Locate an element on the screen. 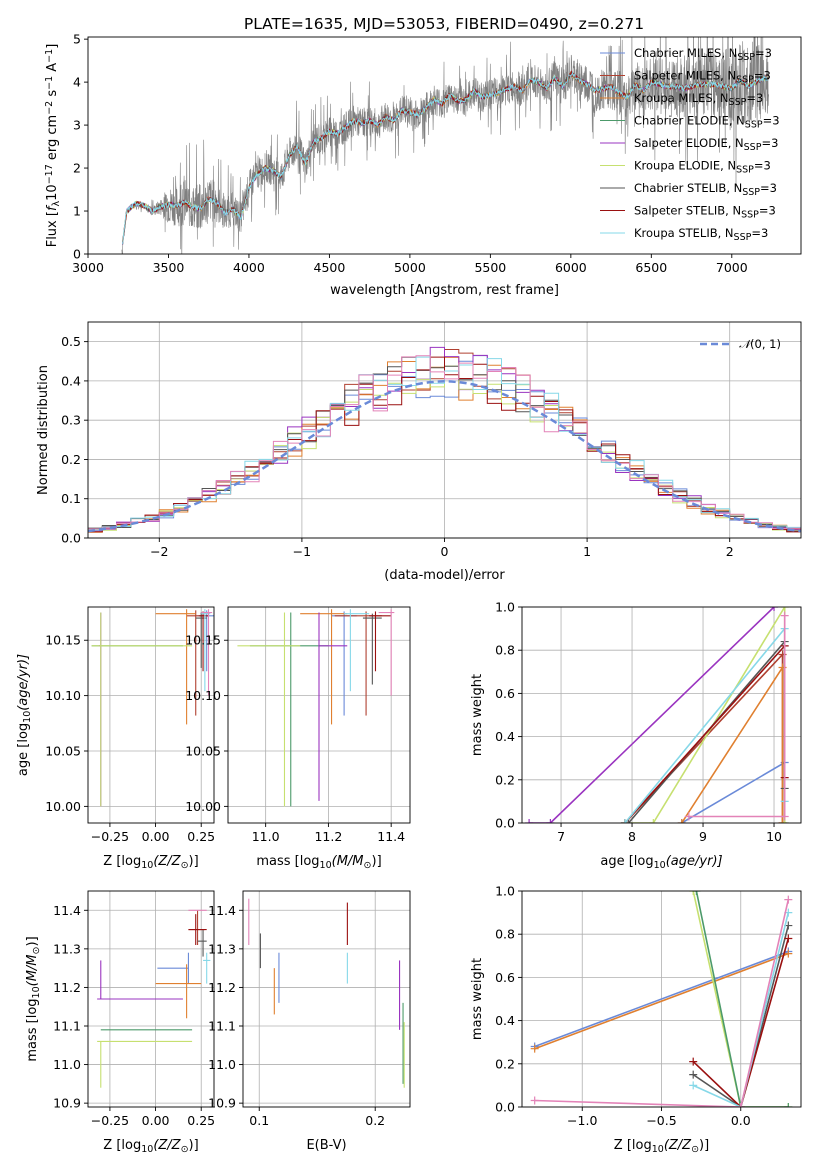 The width and height of the screenshot is (819, 1170). label-run: Salpeter ELODIE, N is located at coordinates (689, 143).